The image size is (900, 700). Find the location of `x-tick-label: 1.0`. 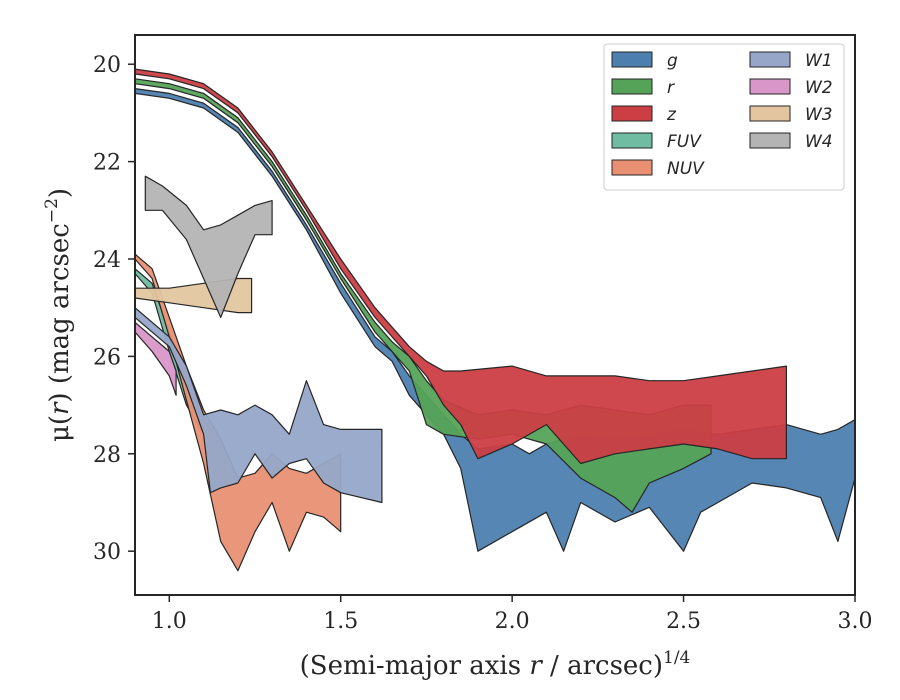

x-tick-label: 1.0 is located at coordinates (169, 621).